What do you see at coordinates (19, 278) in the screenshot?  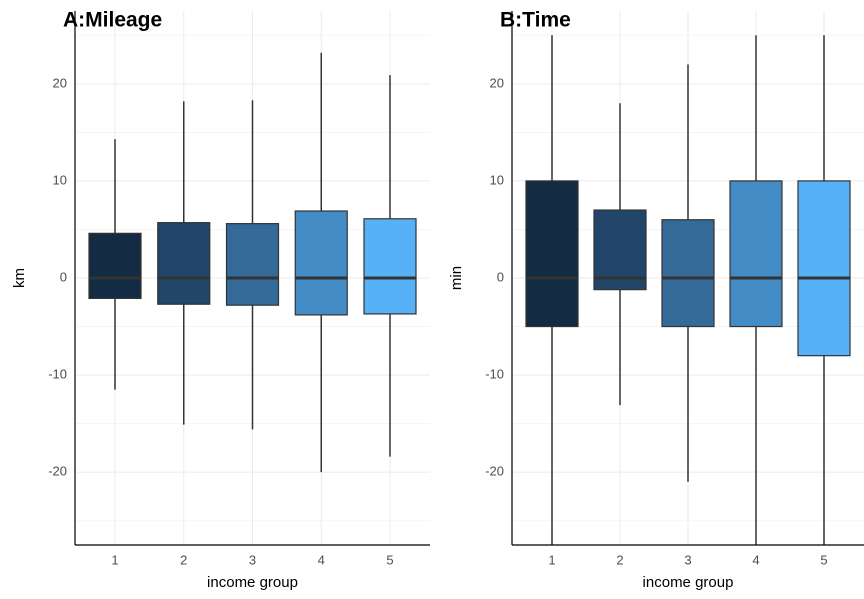 I see `y-axis-label: km` at bounding box center [19, 278].